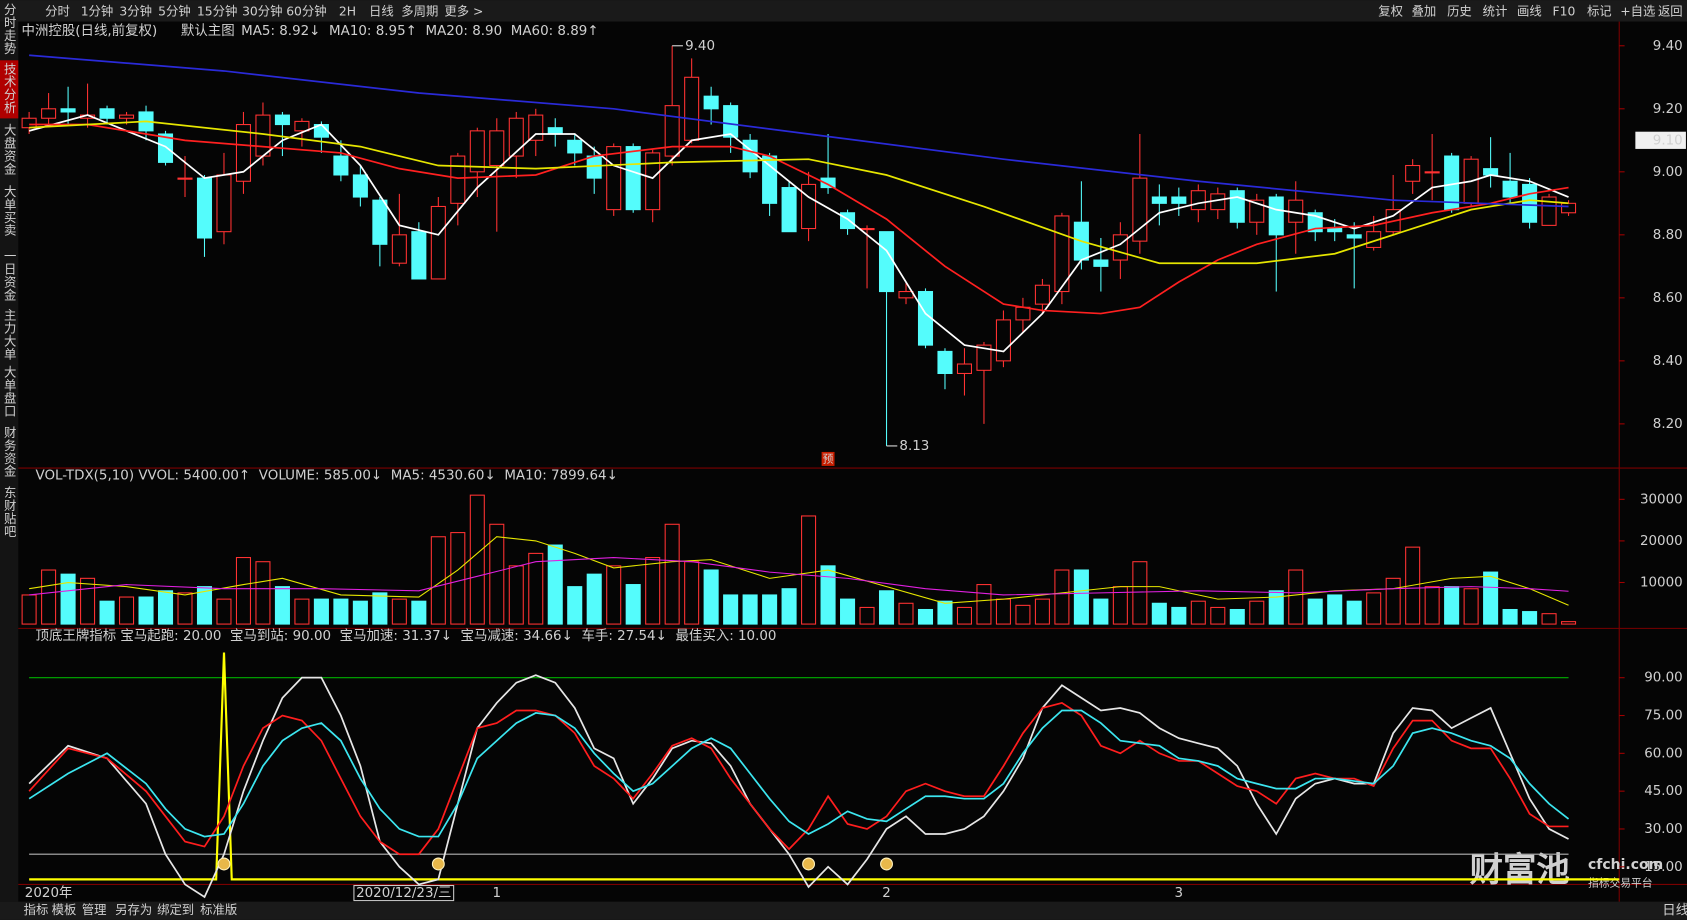  Describe the element at coordinates (36, 909) in the screenshot. I see `bottom-tab: 指标` at that location.